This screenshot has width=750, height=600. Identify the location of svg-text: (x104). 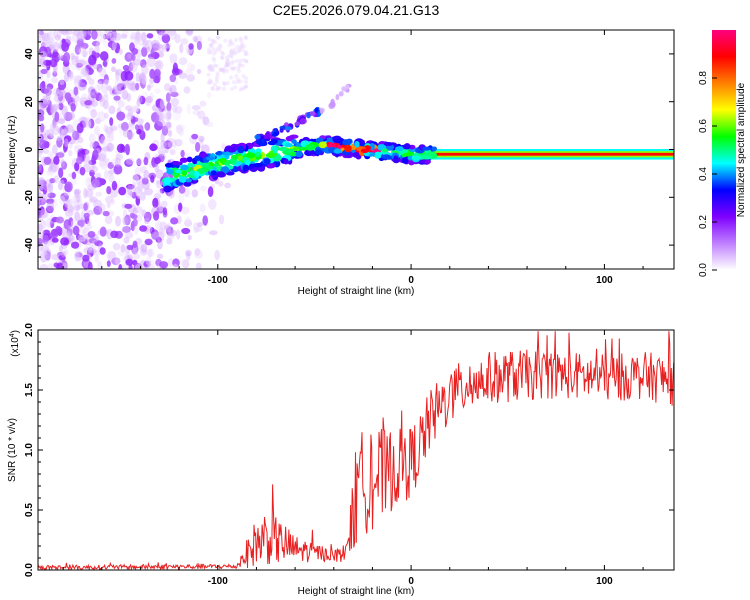
(15, 343).